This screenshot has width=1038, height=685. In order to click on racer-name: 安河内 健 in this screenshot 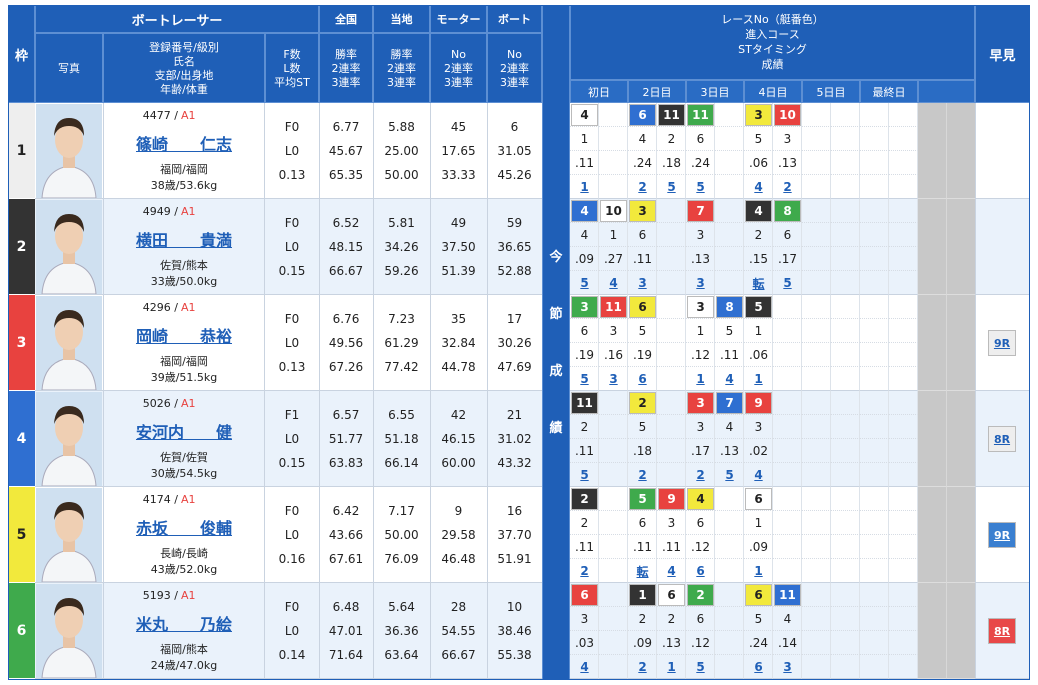, I will do `click(183, 432)`.